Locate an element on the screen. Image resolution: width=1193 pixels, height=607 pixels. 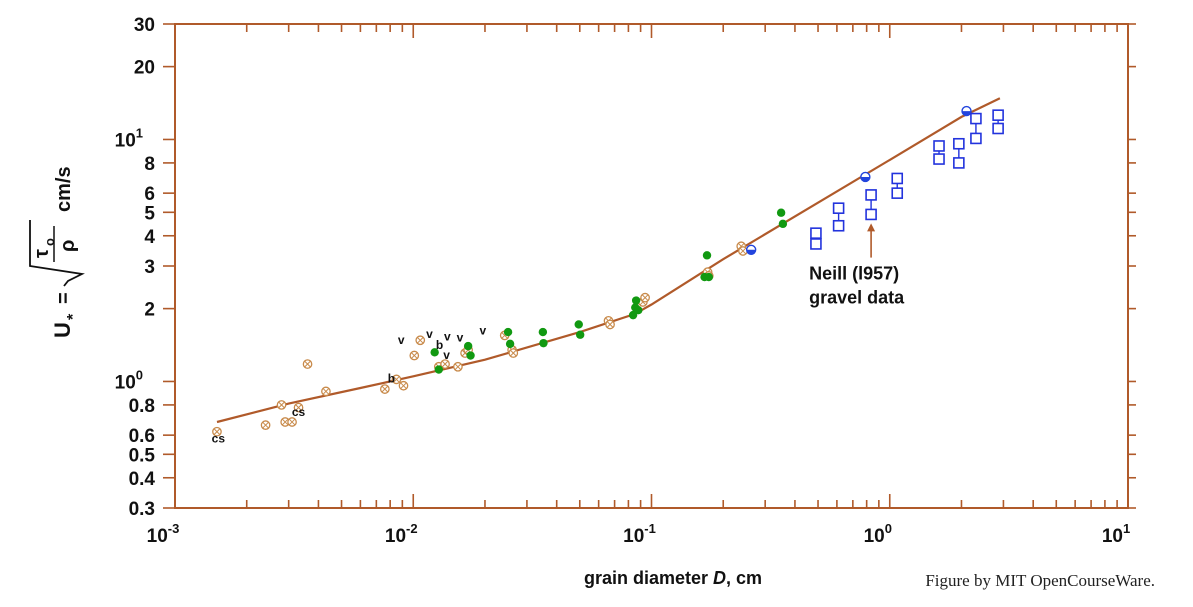
y-tick-label-base: 3 is located at coordinates (149, 267).